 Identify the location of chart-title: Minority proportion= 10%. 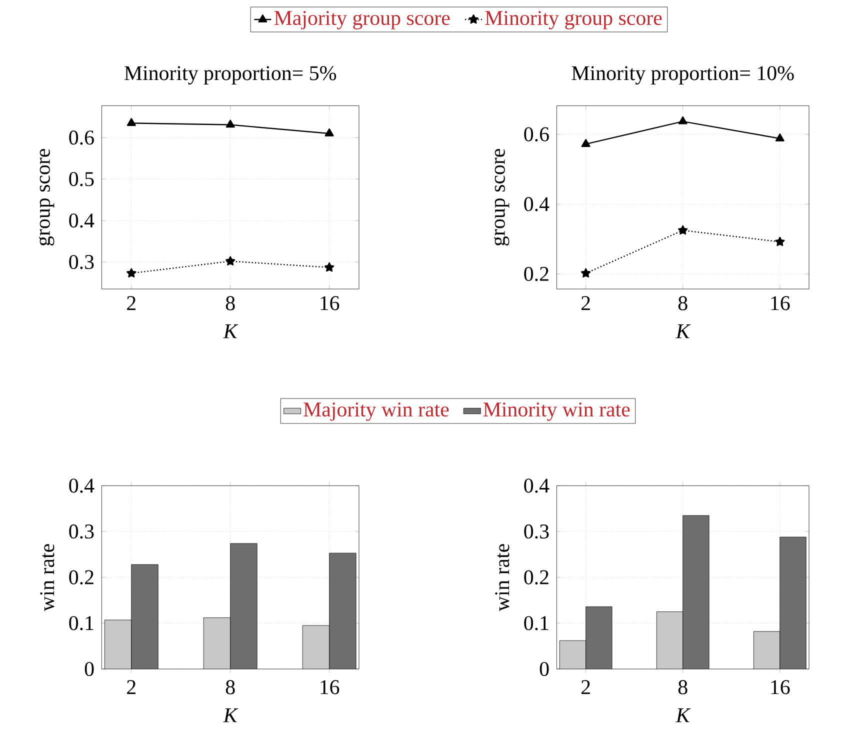
(683, 75).